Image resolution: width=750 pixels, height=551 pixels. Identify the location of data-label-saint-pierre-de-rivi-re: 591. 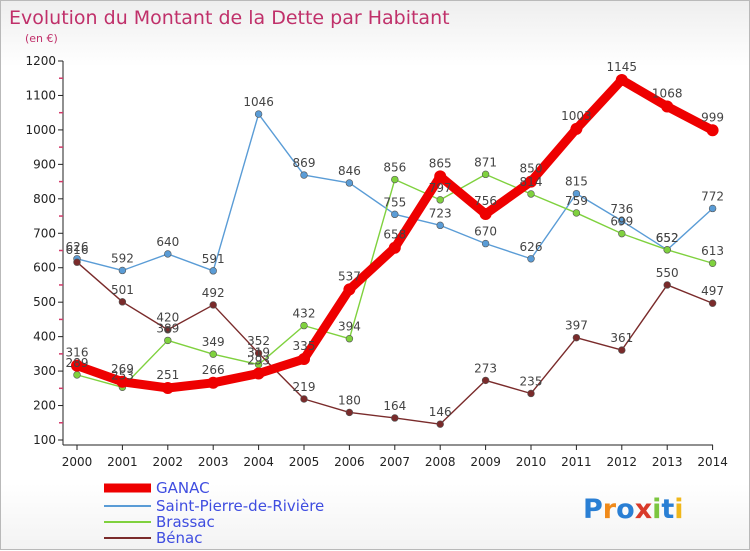
(213, 259).